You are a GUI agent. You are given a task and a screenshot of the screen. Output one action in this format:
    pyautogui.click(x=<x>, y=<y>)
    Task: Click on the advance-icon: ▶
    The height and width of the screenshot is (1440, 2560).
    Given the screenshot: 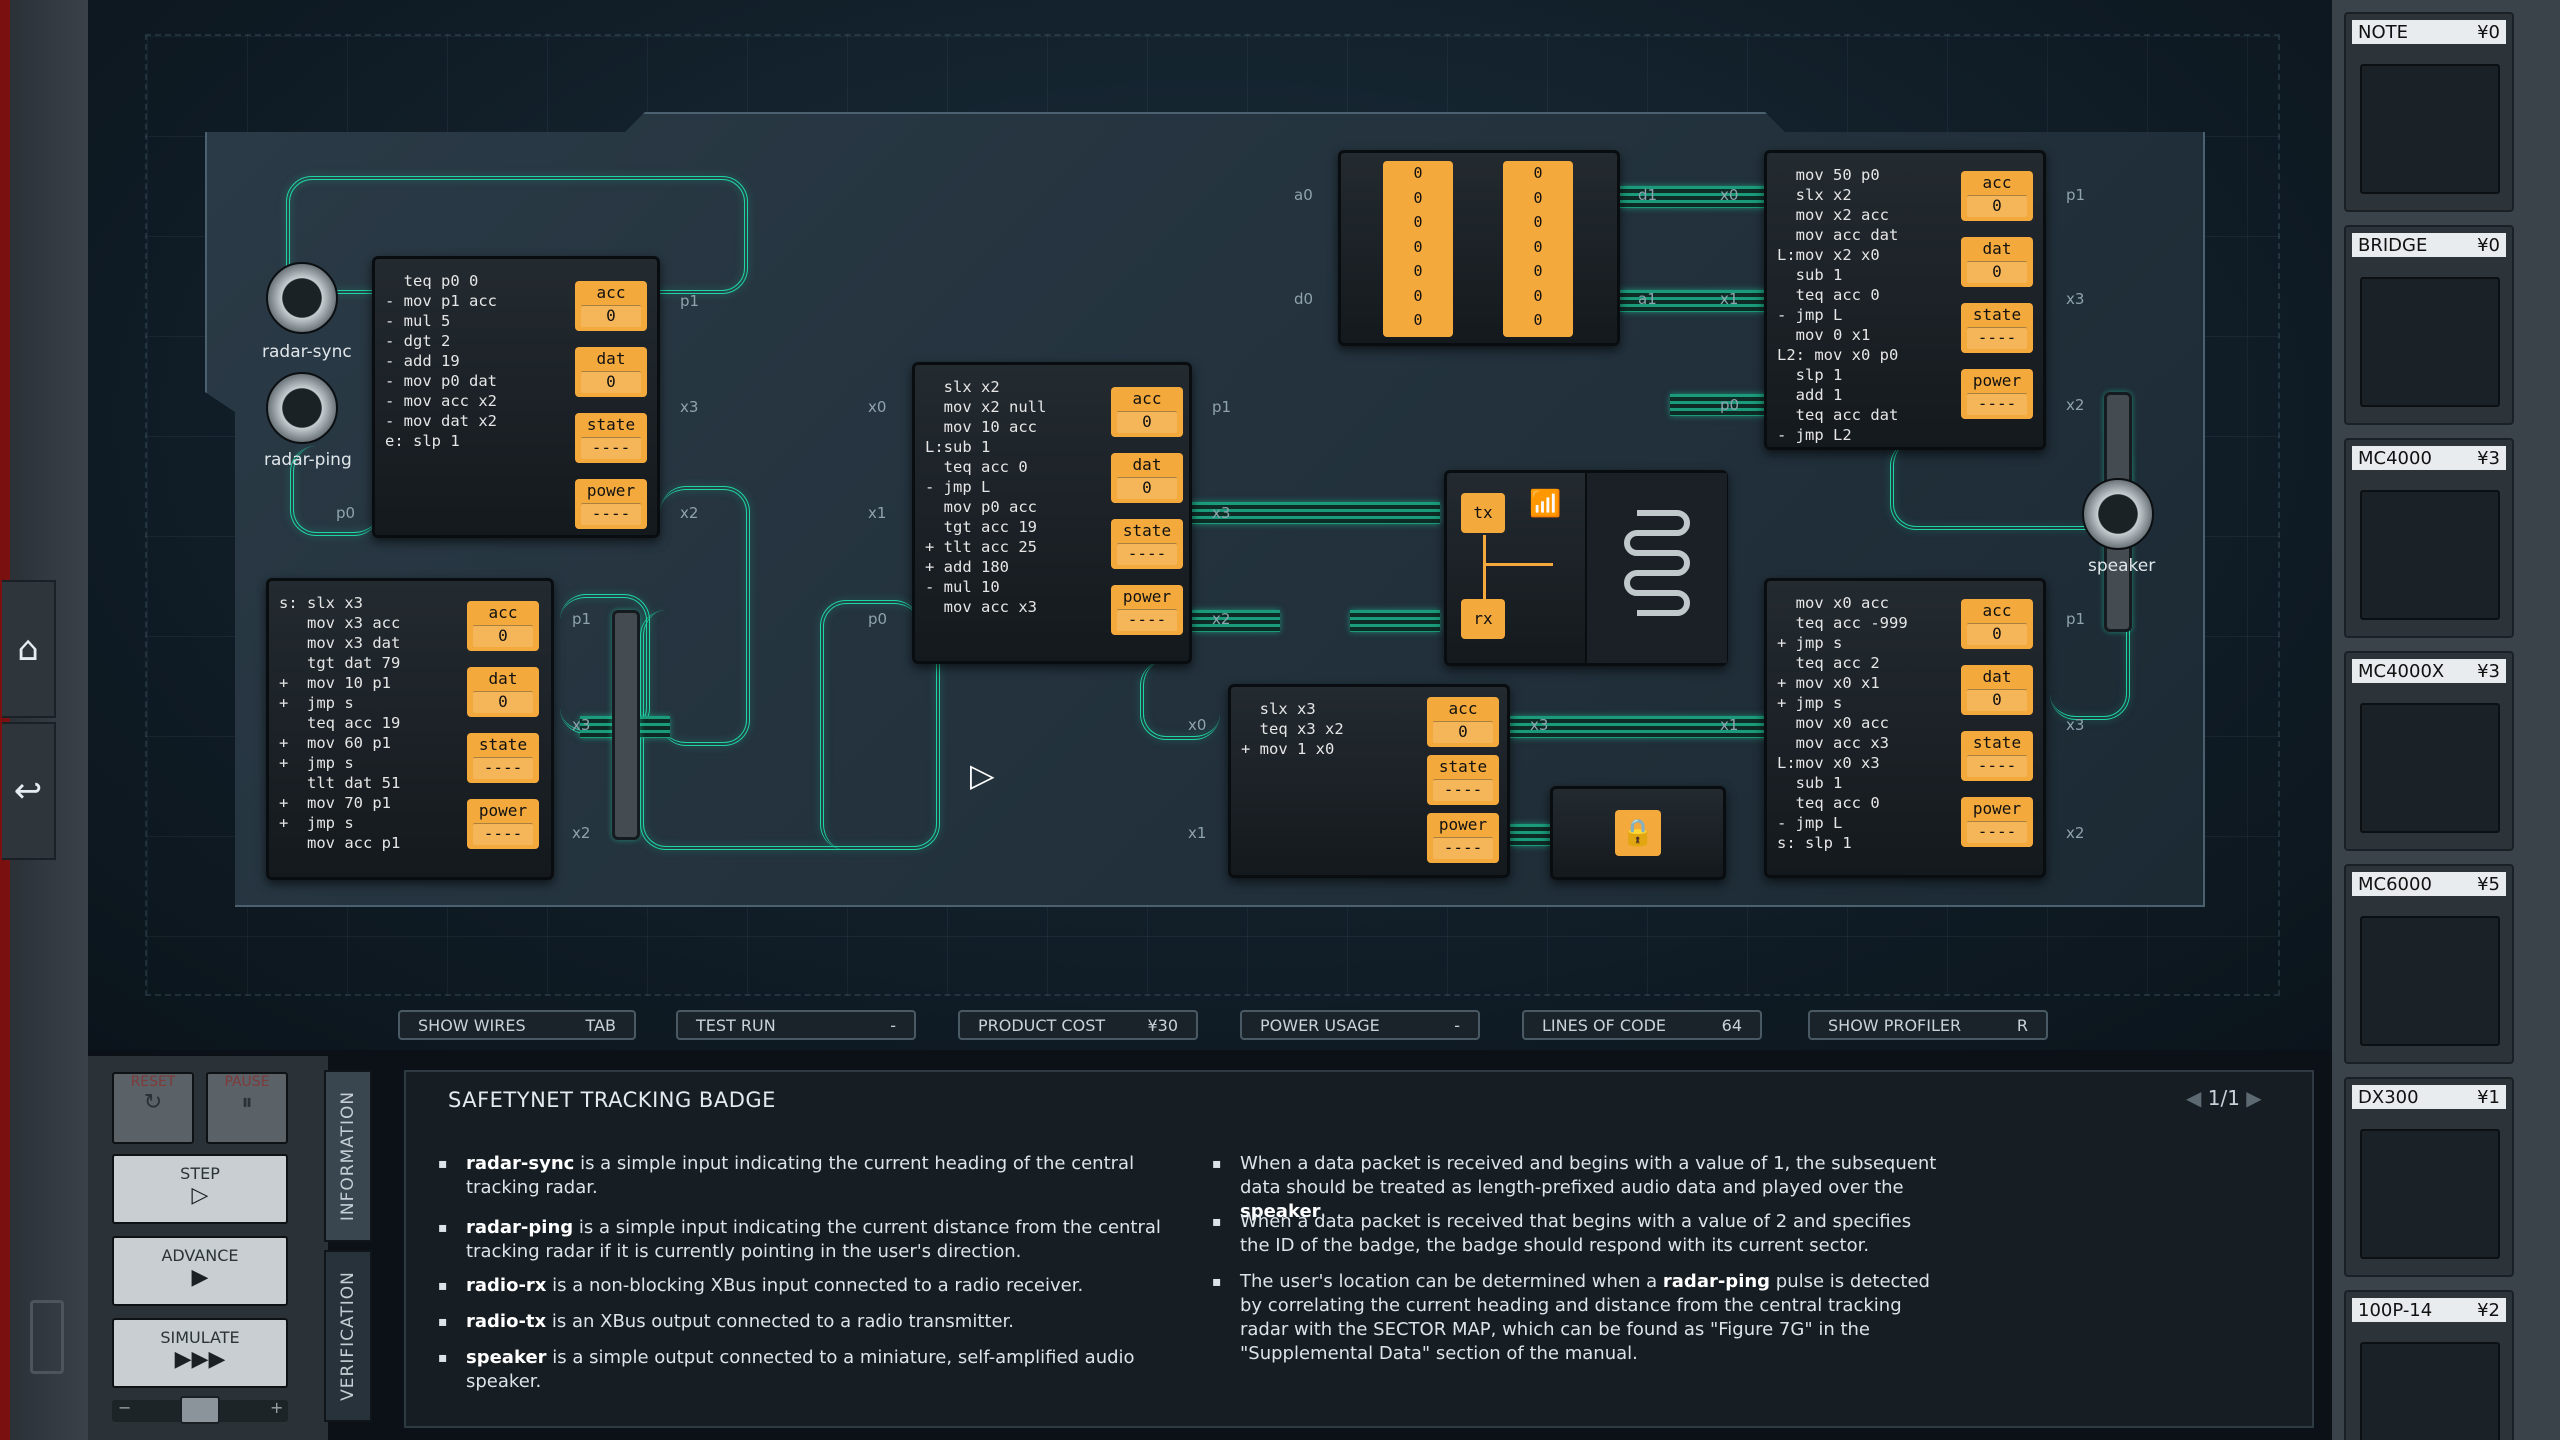 What is the action you would take?
    pyautogui.click(x=200, y=1277)
    